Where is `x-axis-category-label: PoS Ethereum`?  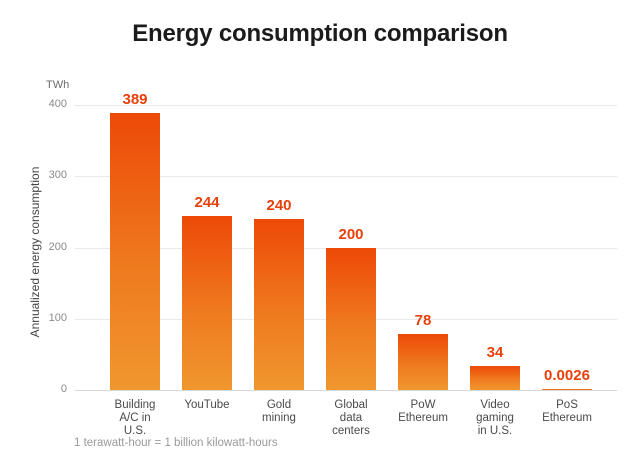
x-axis-category-label: PoS Ethereum is located at coordinates (567, 412).